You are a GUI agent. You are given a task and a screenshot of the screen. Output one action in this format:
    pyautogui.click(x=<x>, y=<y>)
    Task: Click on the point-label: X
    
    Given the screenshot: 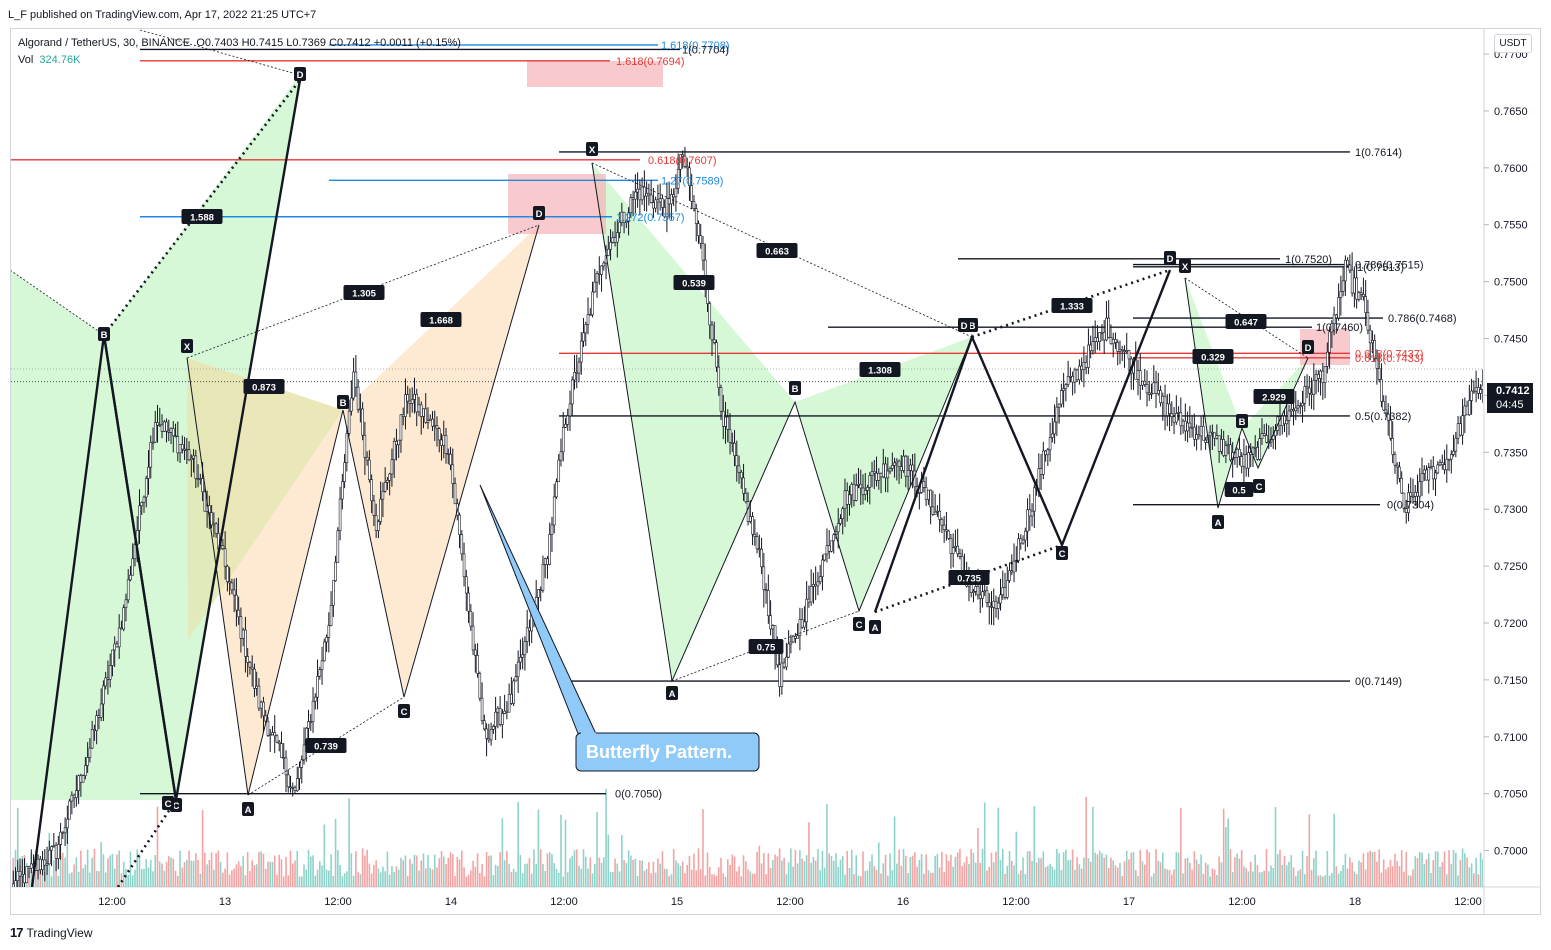 What is the action you would take?
    pyautogui.click(x=592, y=150)
    